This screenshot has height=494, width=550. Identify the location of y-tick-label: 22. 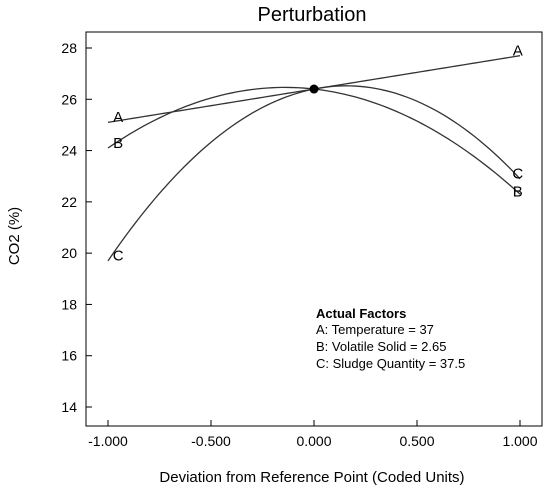
(69, 202).